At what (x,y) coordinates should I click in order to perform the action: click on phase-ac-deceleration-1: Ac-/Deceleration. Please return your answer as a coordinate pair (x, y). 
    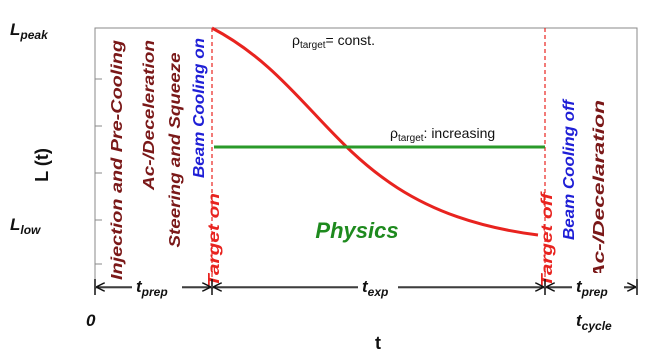
    Looking at the image, I should click on (149, 115).